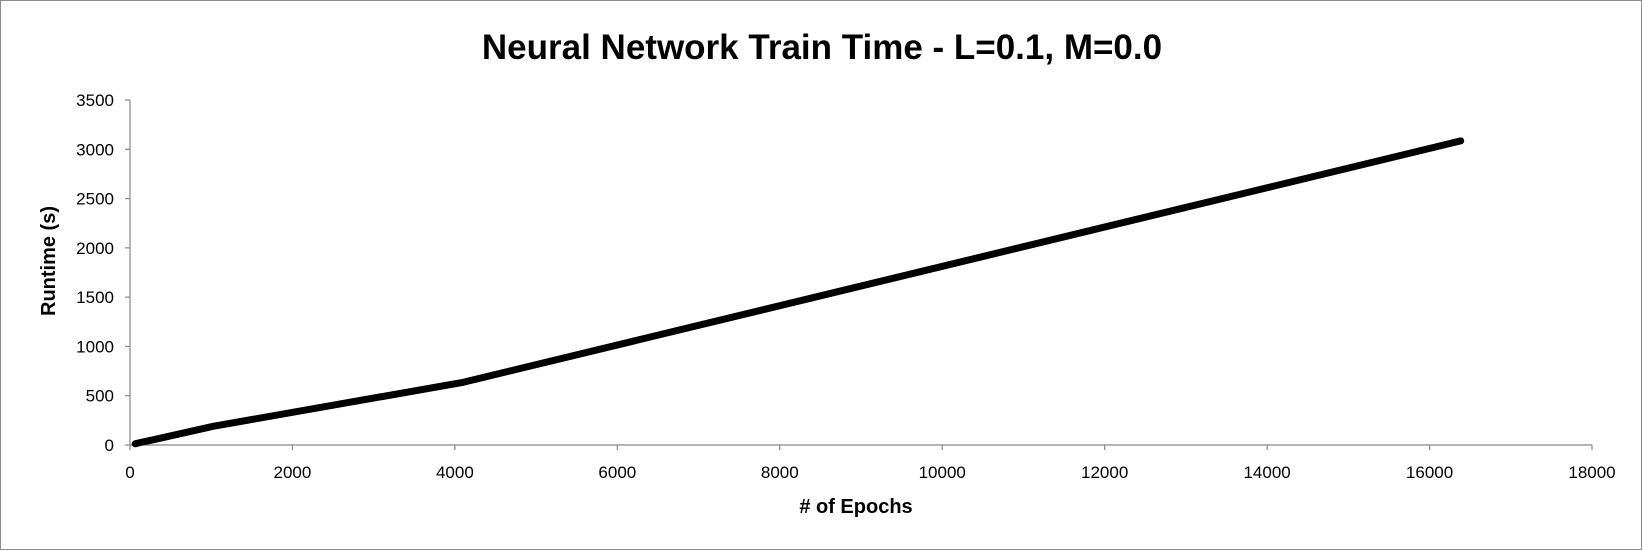 This screenshot has height=551, width=1642. I want to click on x-axis-label: # of Epochs, so click(855, 507).